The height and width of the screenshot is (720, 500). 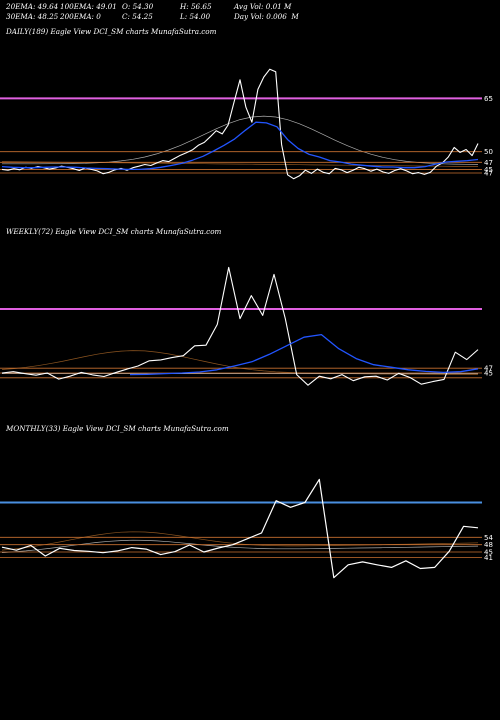 What do you see at coordinates (488, 170) in the screenshot?
I see `daily-level-label-4: 45` at bounding box center [488, 170].